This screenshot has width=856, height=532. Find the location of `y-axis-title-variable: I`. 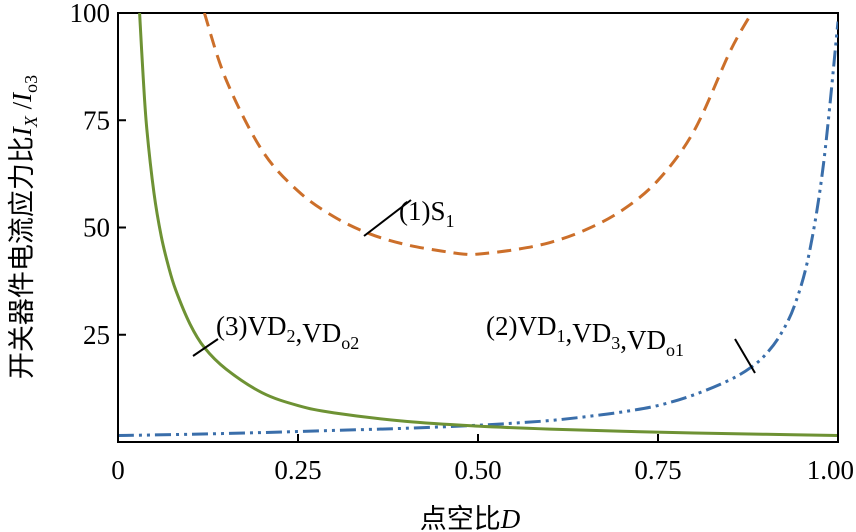

y-axis-title-variable: I is located at coordinates (22, 131).